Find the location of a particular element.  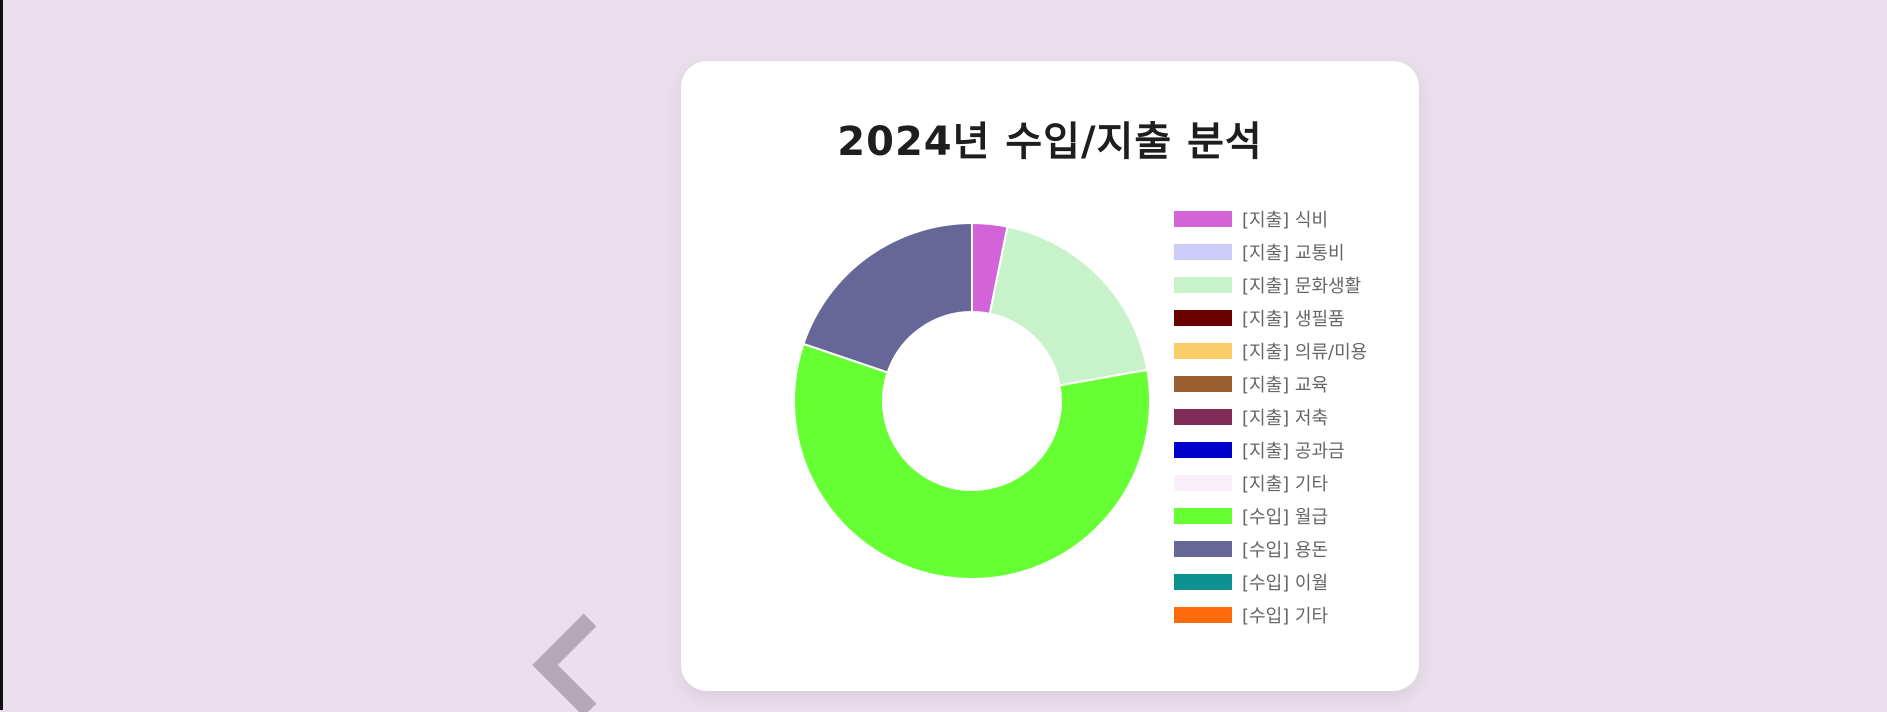

donut-chart is located at coordinates (972, 400).